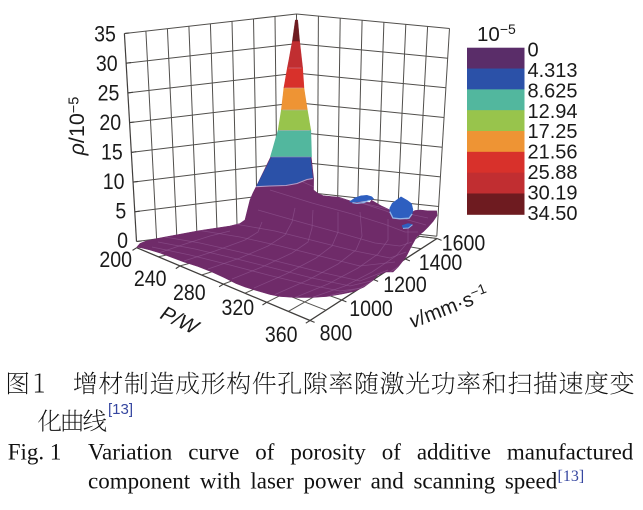  Describe the element at coordinates (237, 308) in the screenshot. I see `svg-text: 320` at that location.